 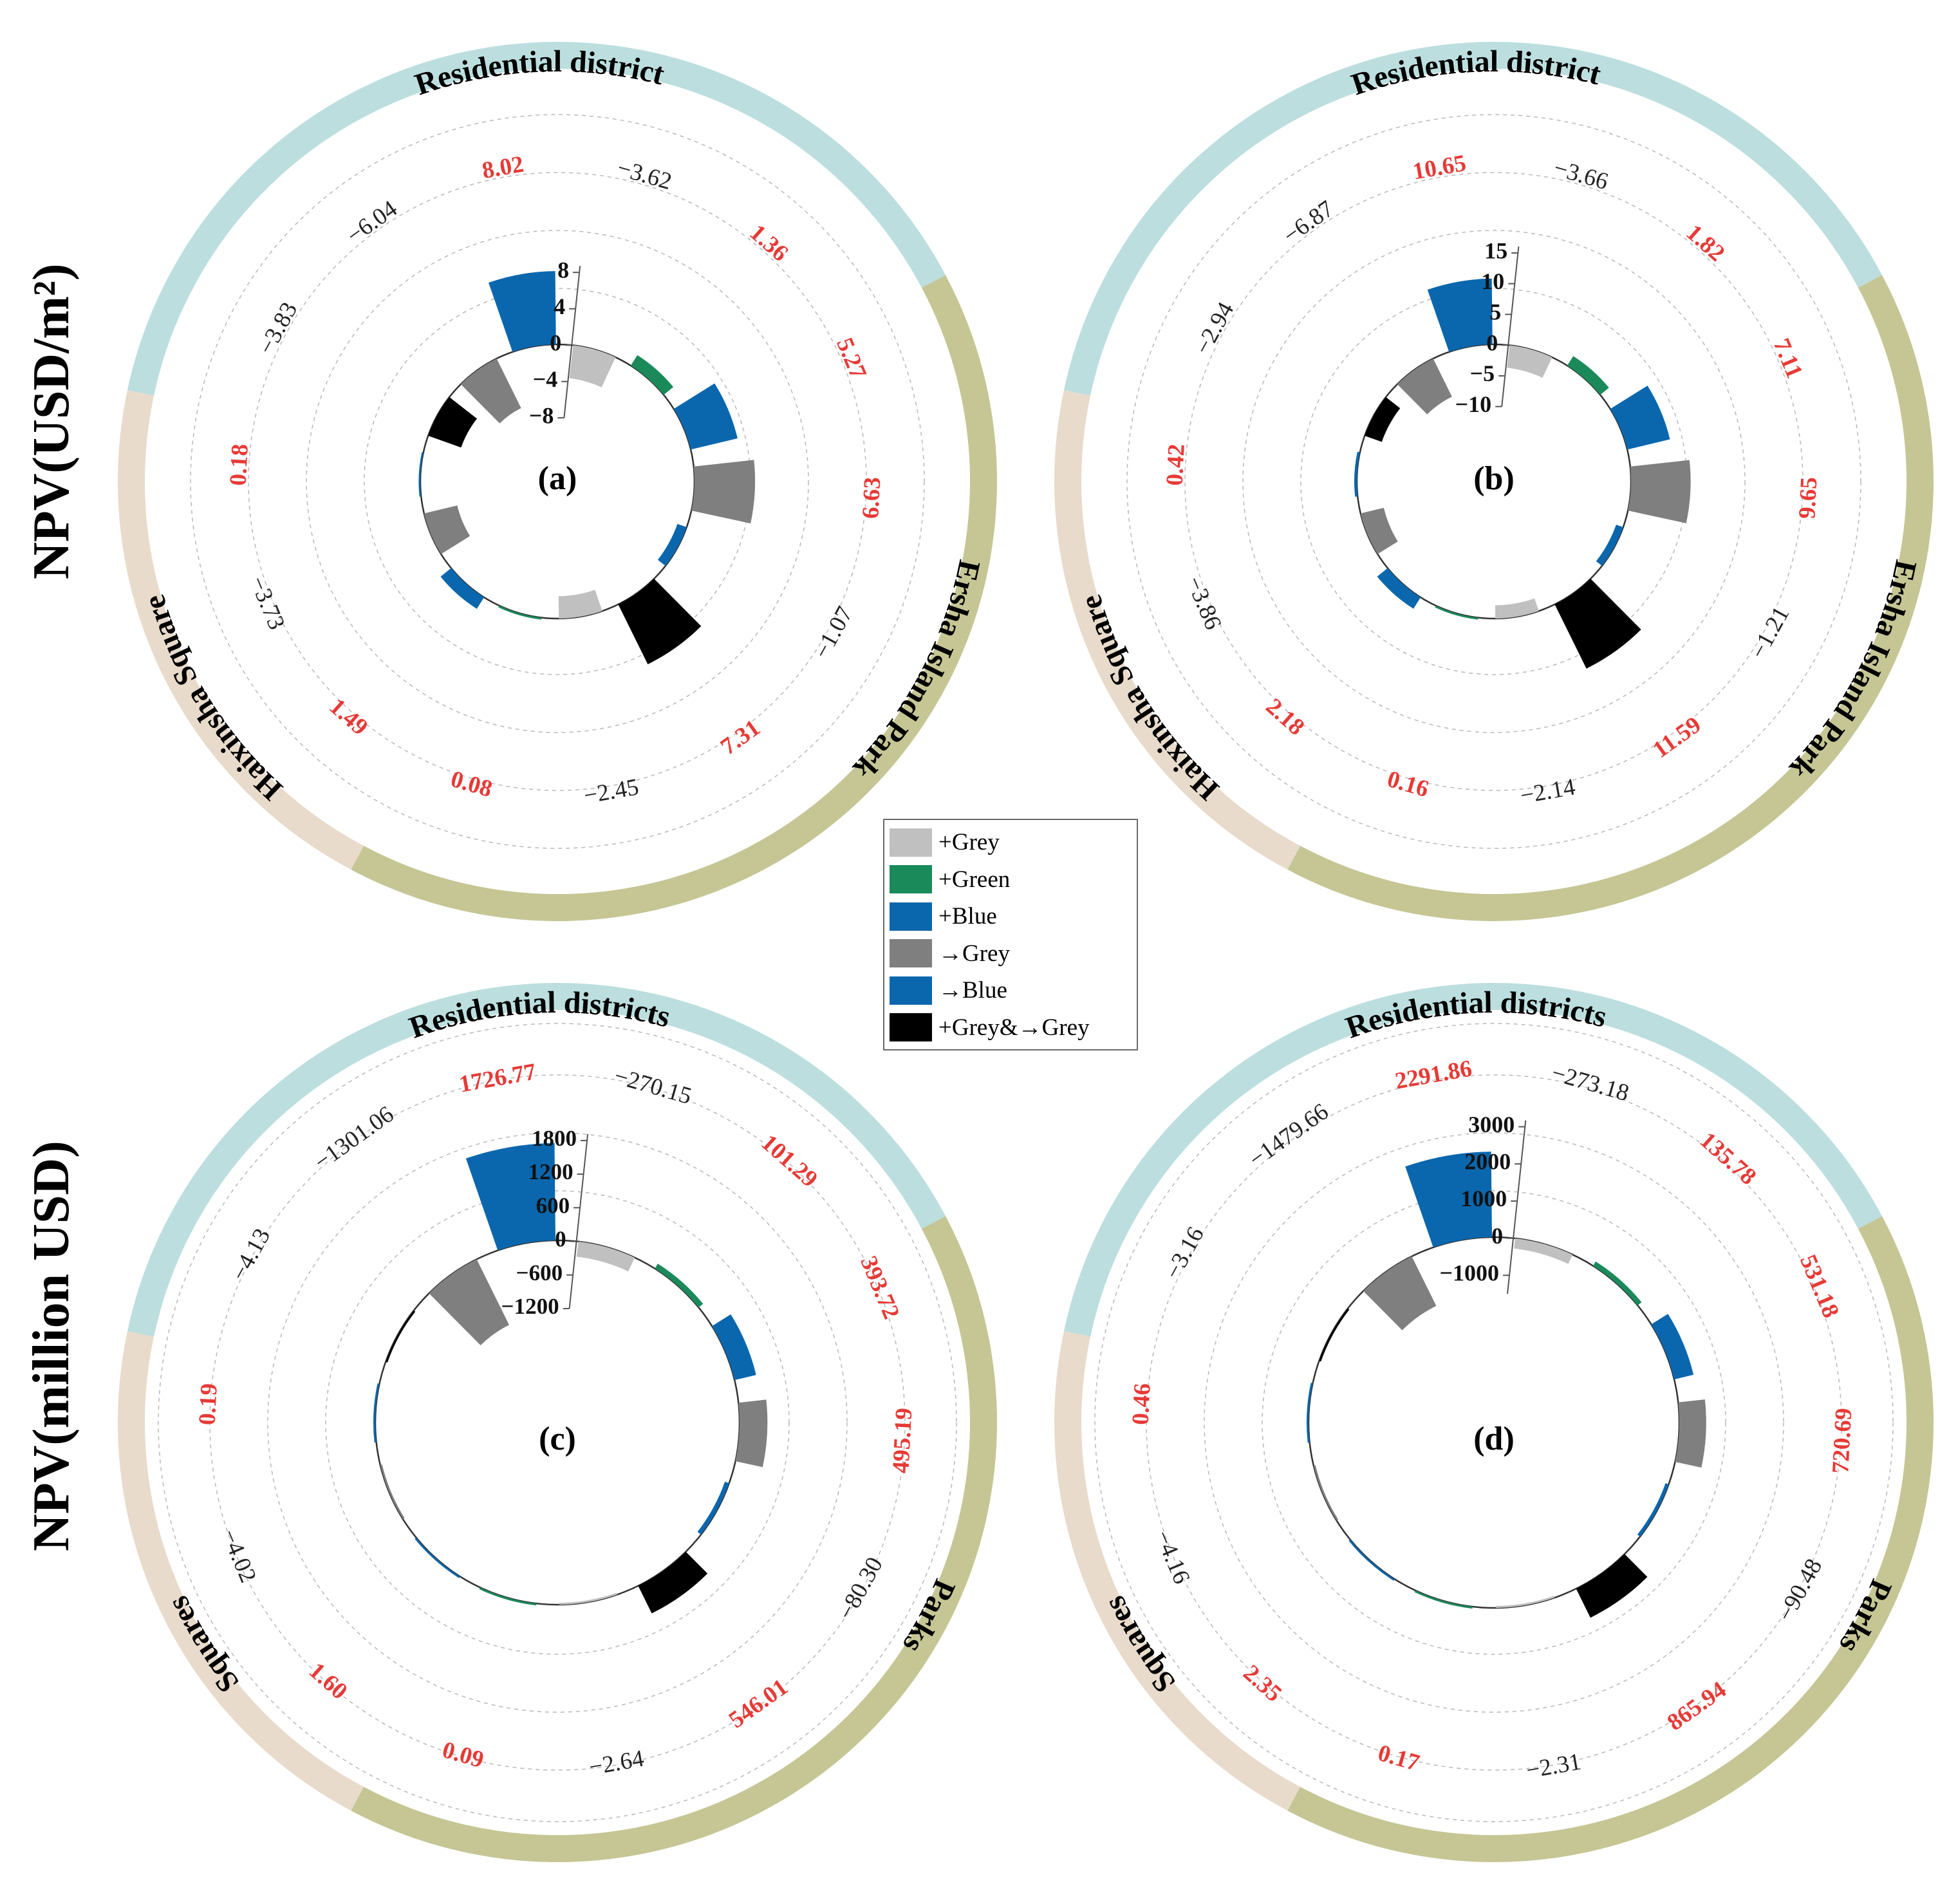 I want to click on value-label: 11.59, so click(x=1677, y=737).